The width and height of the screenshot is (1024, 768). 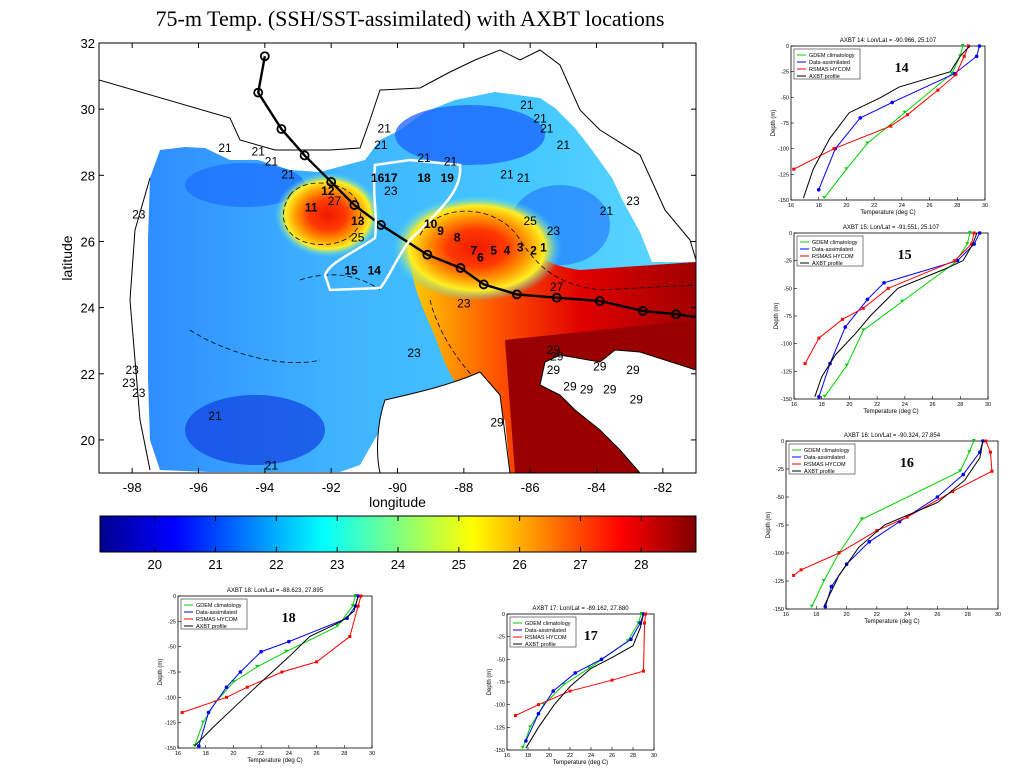 I want to click on axbt-location-label: 7, so click(x=473, y=251).